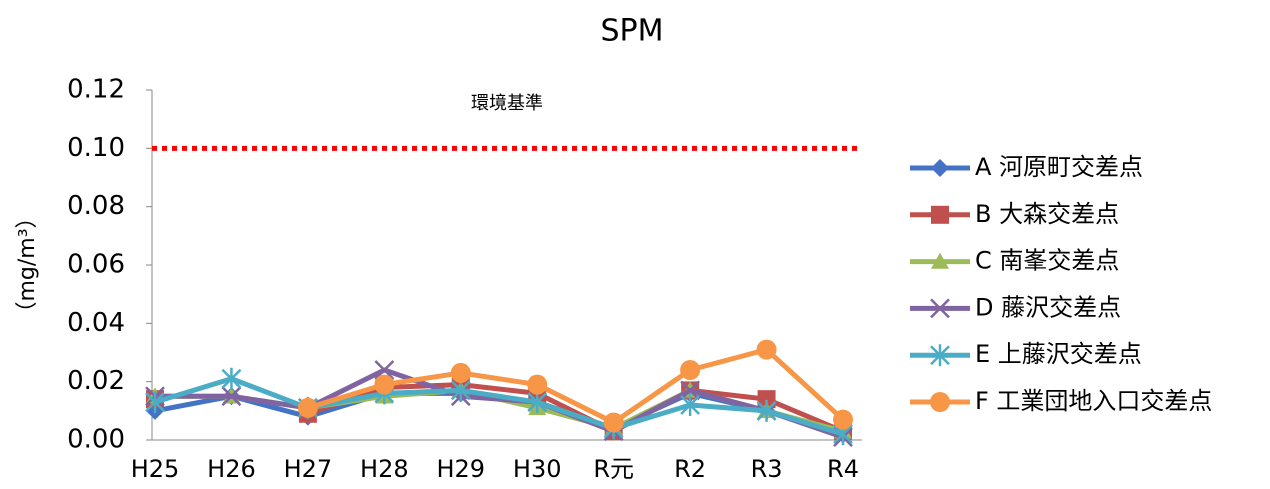  I want to click on legend-label: C 南峯交差点, so click(1047, 261).